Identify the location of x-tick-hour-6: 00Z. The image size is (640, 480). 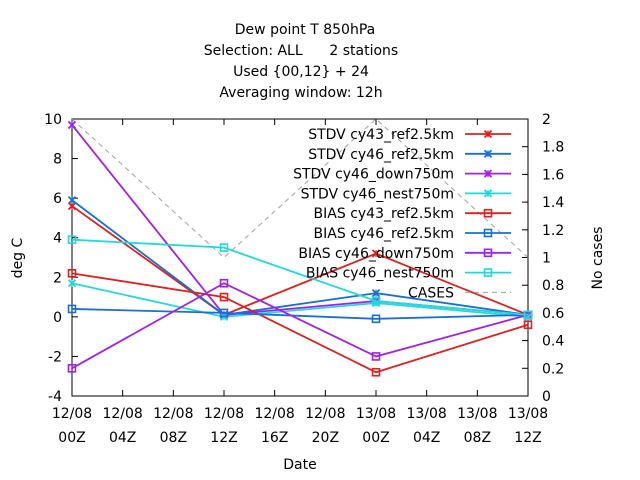
(375, 438).